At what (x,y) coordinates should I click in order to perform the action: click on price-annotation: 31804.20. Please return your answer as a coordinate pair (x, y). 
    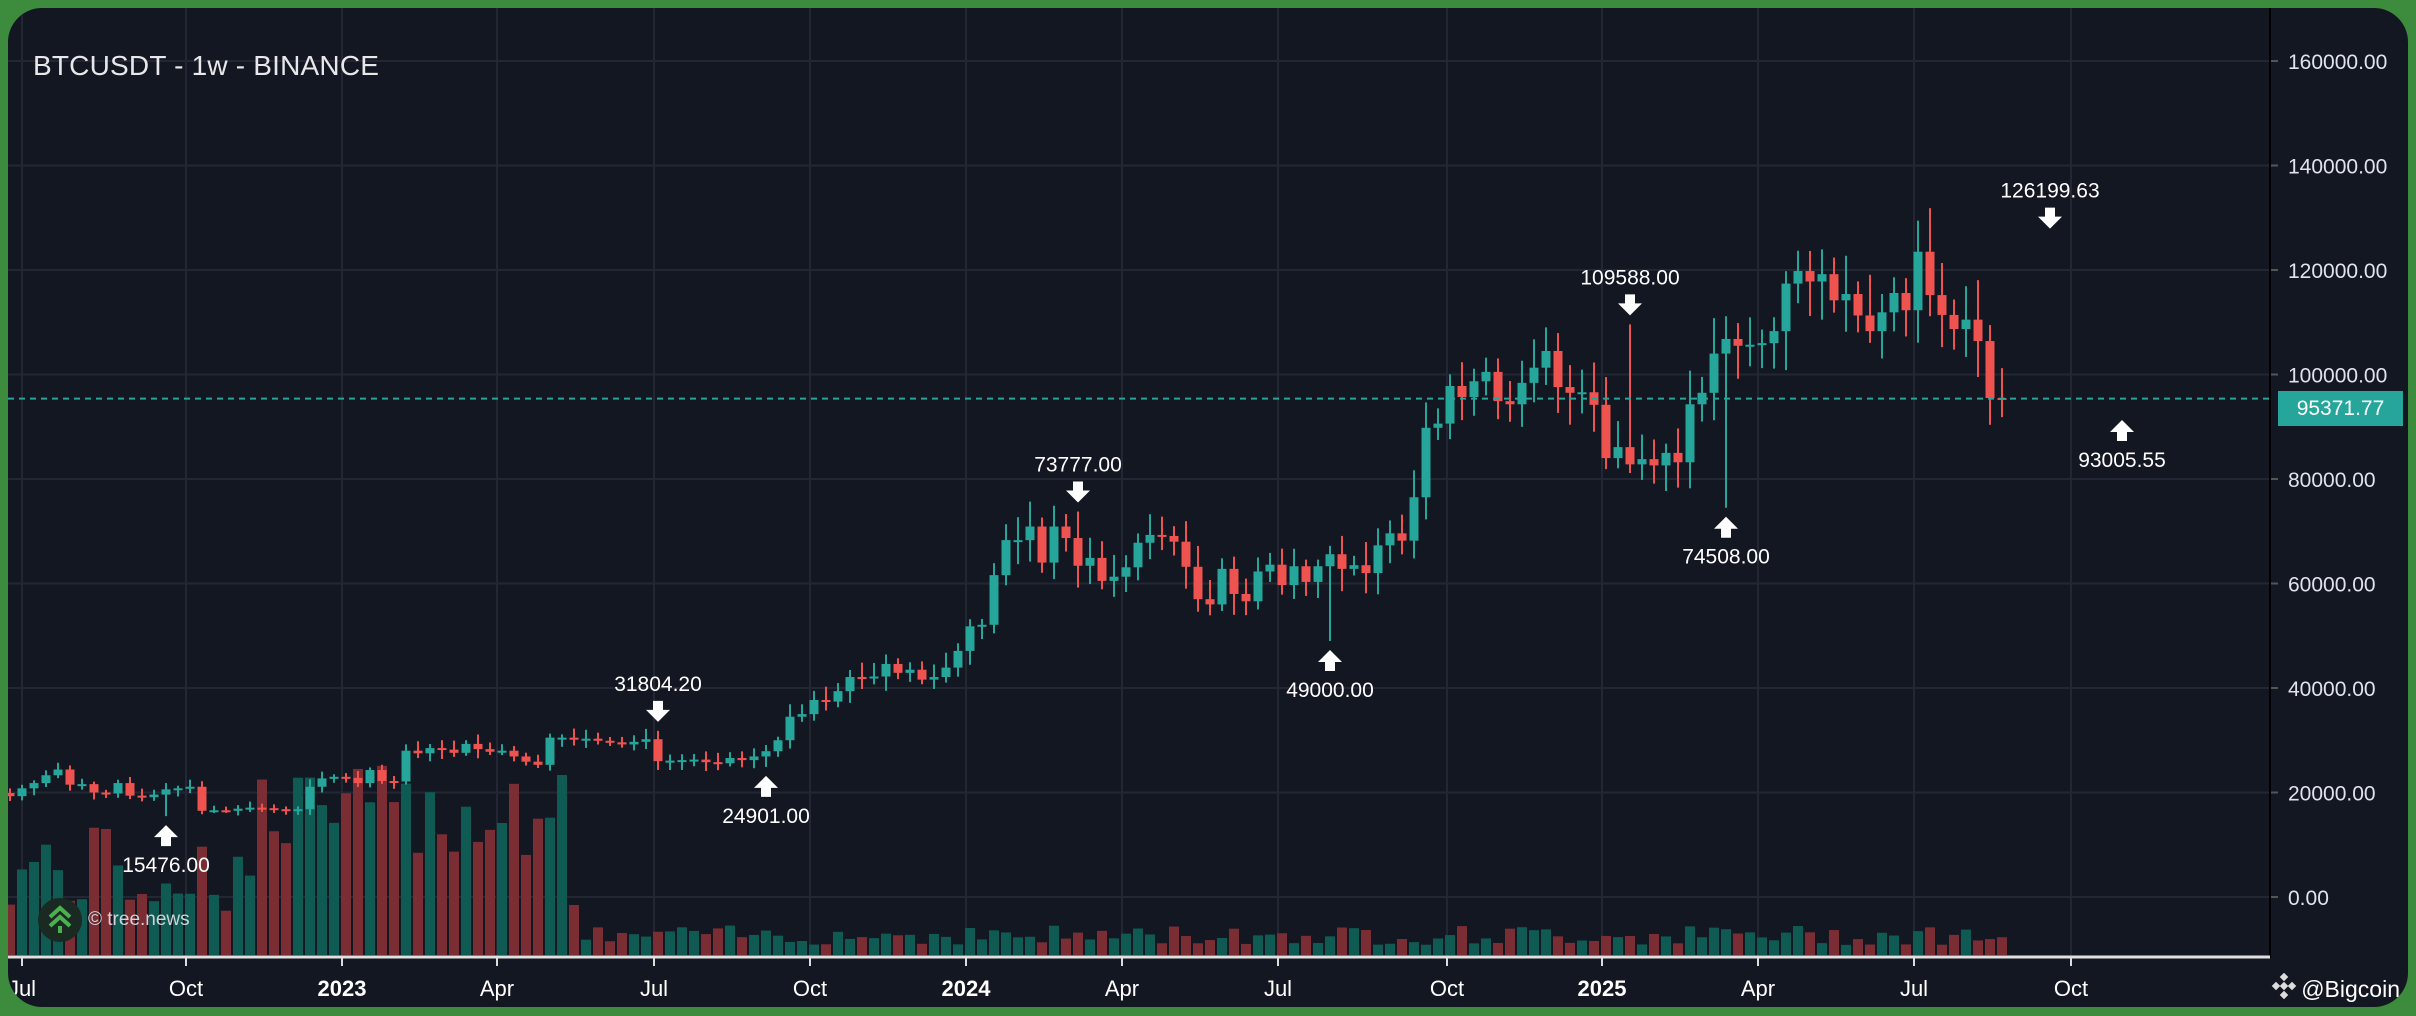
    Looking at the image, I should click on (658, 697).